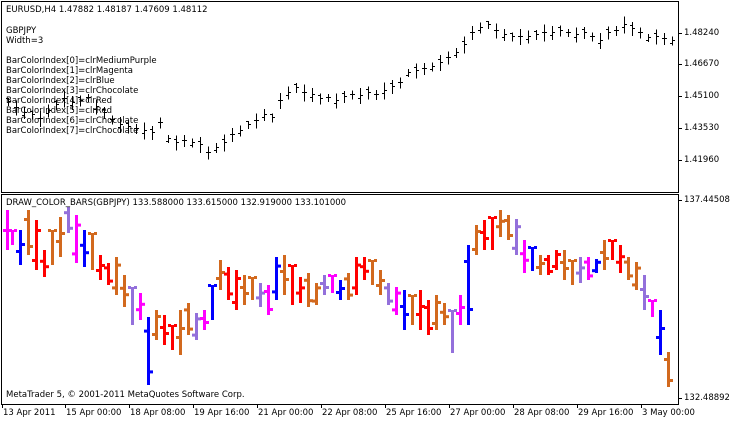 Image resolution: width=730 pixels, height=425 pixels. I want to click on info-line: BarColorIndex[6]=clrChocolate, so click(72, 121).